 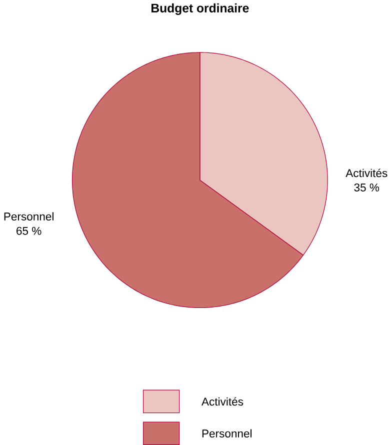 What do you see at coordinates (222, 401) in the screenshot?
I see `legend-label: Activités` at bounding box center [222, 401].